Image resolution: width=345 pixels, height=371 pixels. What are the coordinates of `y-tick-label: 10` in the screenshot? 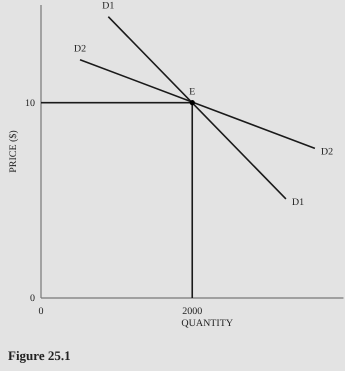 It's located at (30, 103).